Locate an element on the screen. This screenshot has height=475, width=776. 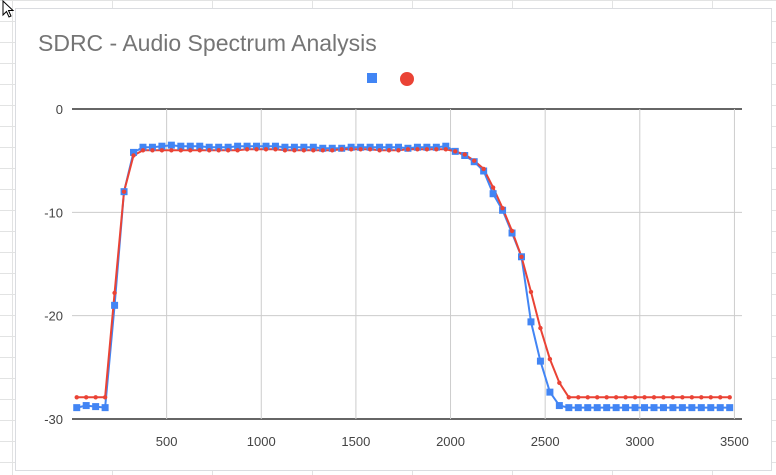
x-tick-label: 1000 is located at coordinates (261, 441).